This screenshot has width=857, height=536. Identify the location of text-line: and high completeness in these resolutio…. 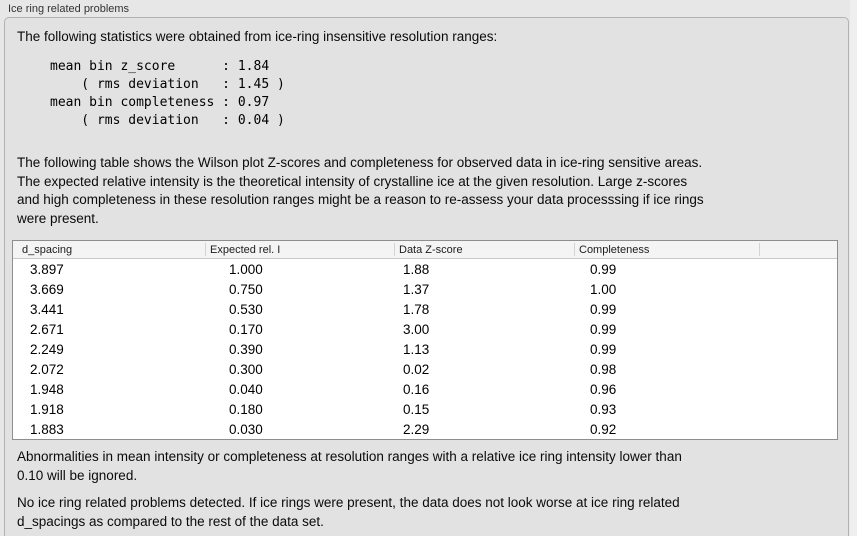
(360, 200).